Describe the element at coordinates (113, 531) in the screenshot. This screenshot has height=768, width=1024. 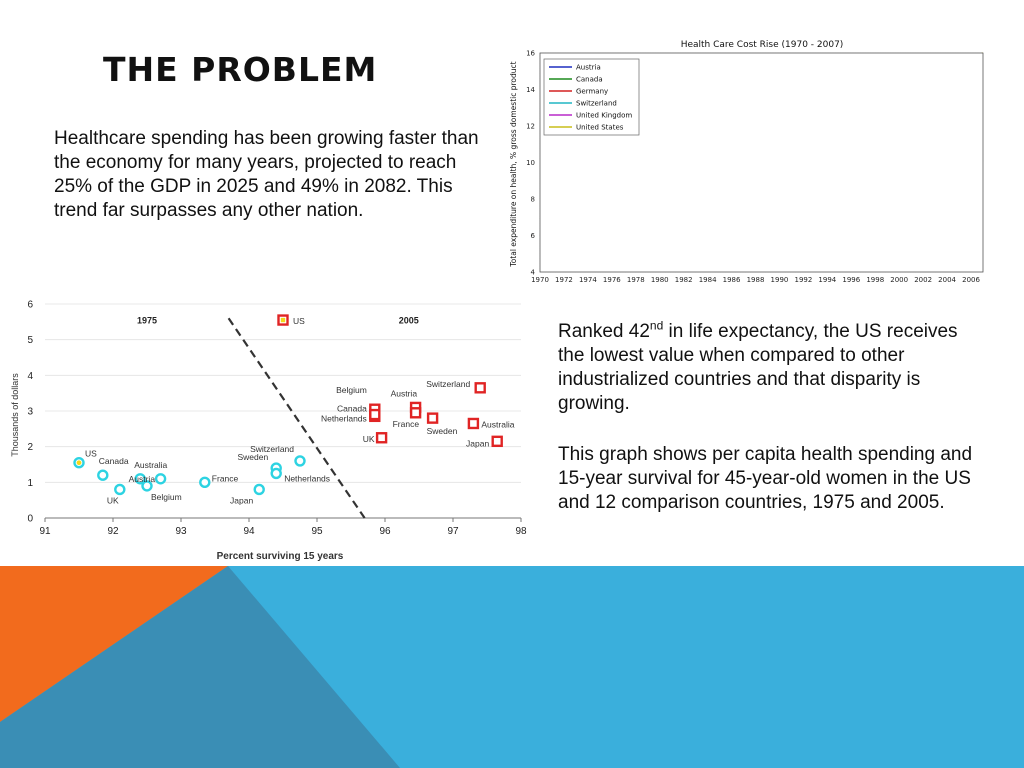
I see `x-tick-label: 92` at that location.